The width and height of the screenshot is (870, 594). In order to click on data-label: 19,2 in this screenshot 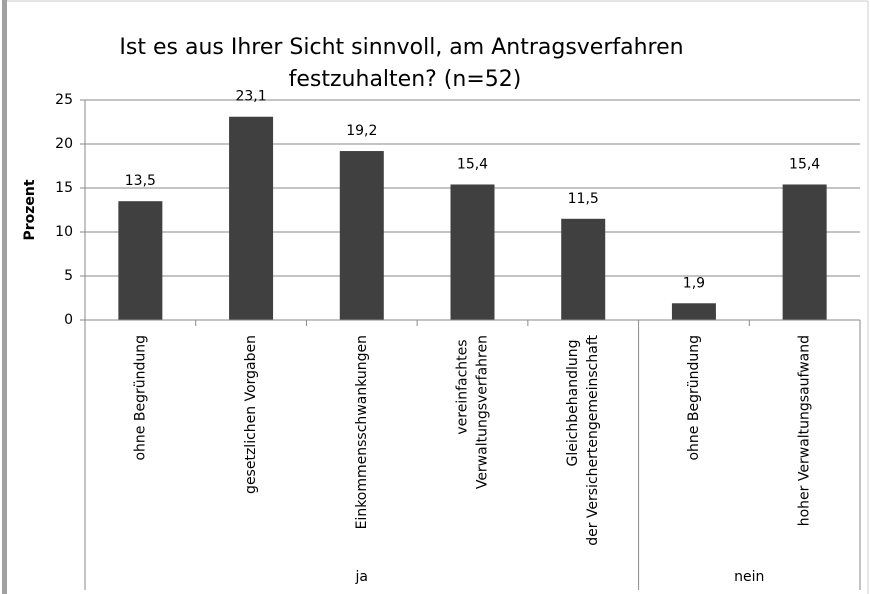, I will do `click(361, 131)`.